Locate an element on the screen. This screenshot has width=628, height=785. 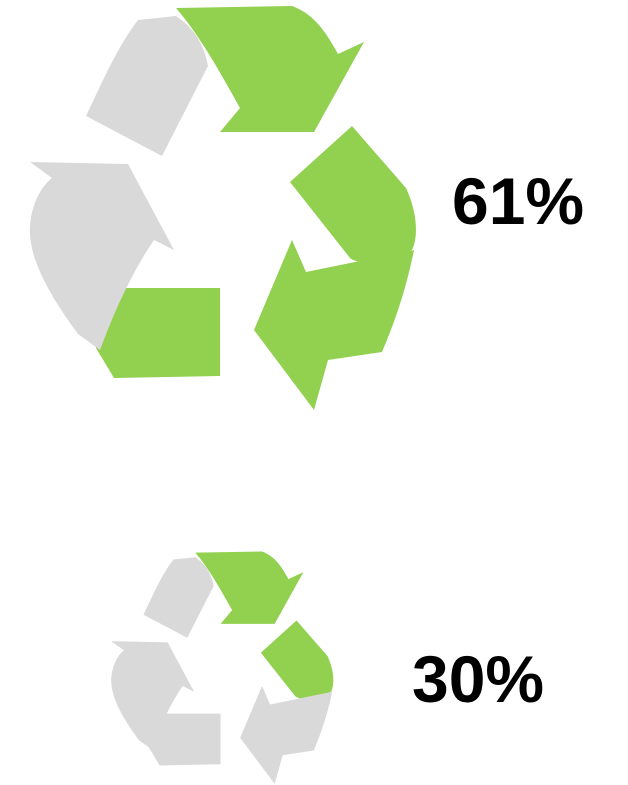
recycle-icon is located at coordinates (222, 667).